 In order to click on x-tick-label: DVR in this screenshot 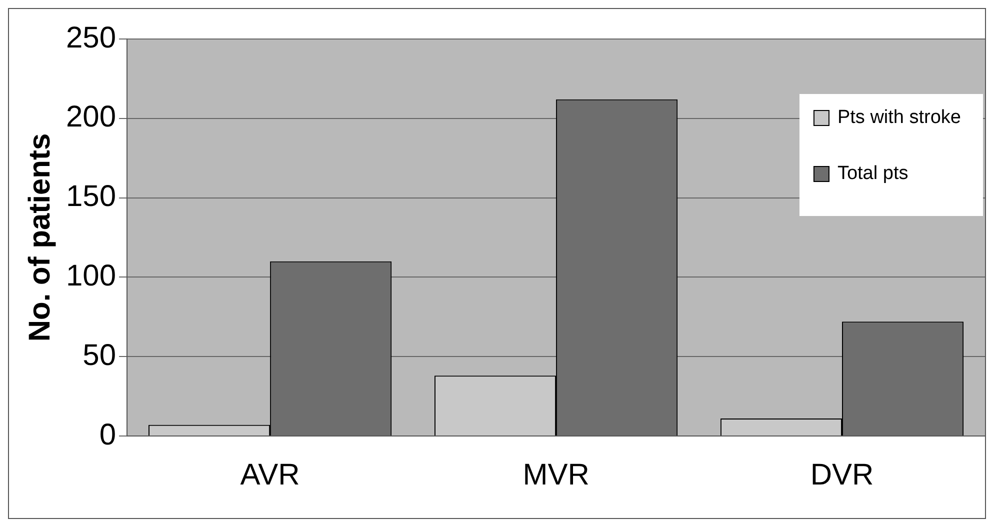, I will do `click(842, 475)`.